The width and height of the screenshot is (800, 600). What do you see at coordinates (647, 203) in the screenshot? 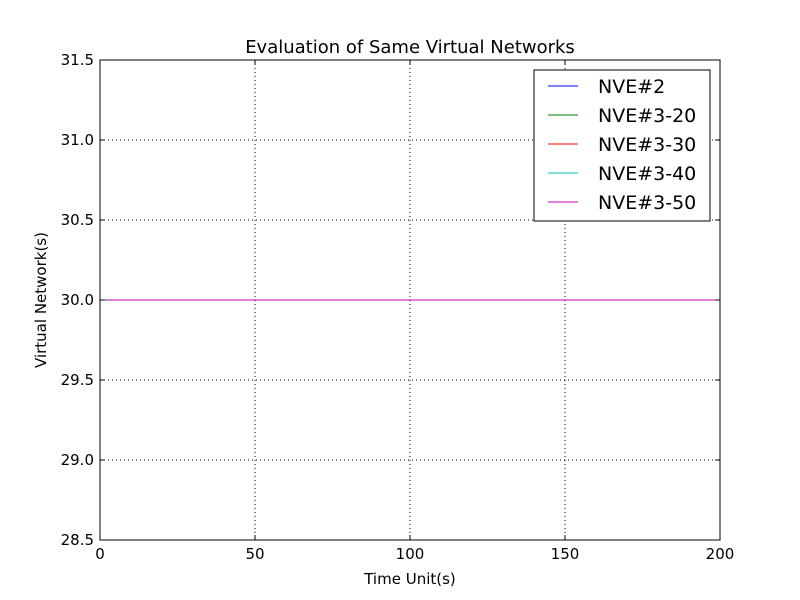
I see `legend-label: NVE#3-50` at bounding box center [647, 203].